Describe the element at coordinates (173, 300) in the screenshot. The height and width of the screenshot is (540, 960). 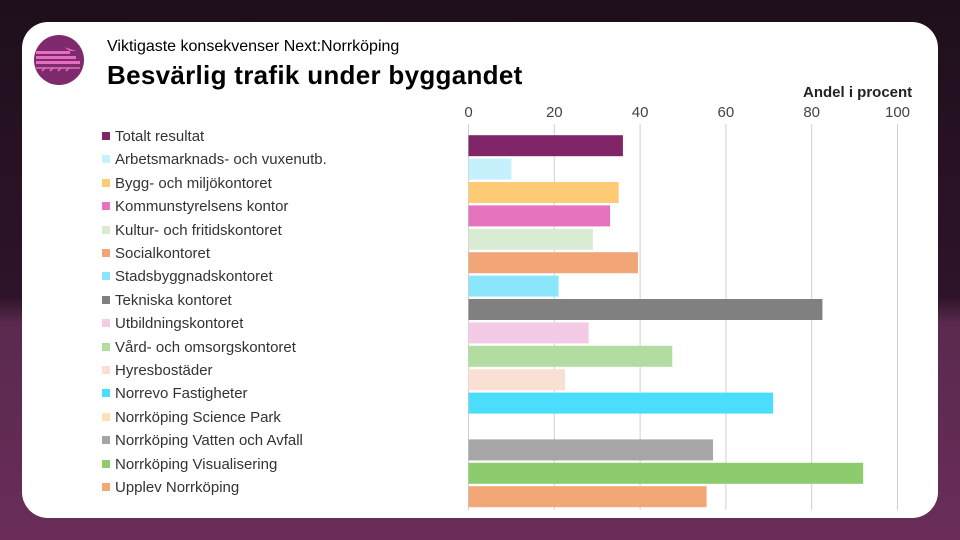
I see `legend-label: Tekniska kontoret` at that location.